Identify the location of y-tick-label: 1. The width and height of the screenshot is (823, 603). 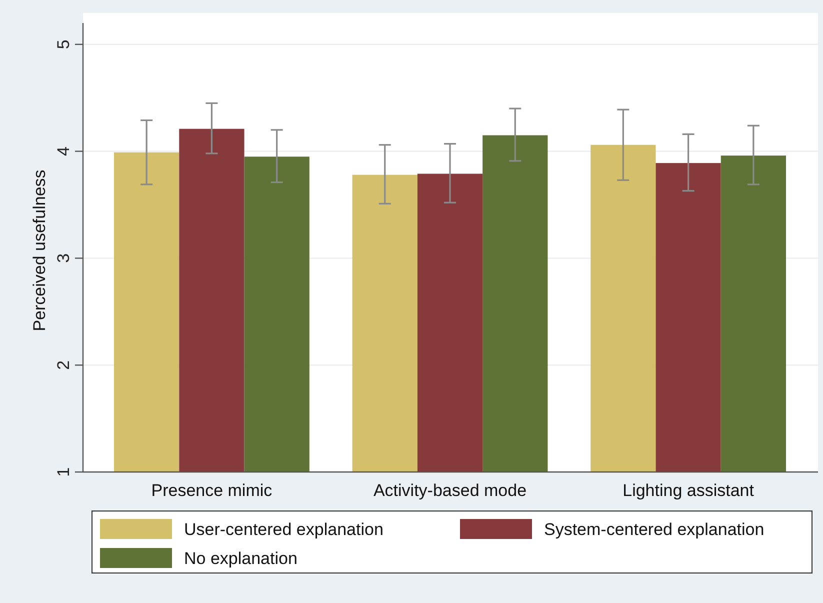
(63, 472).